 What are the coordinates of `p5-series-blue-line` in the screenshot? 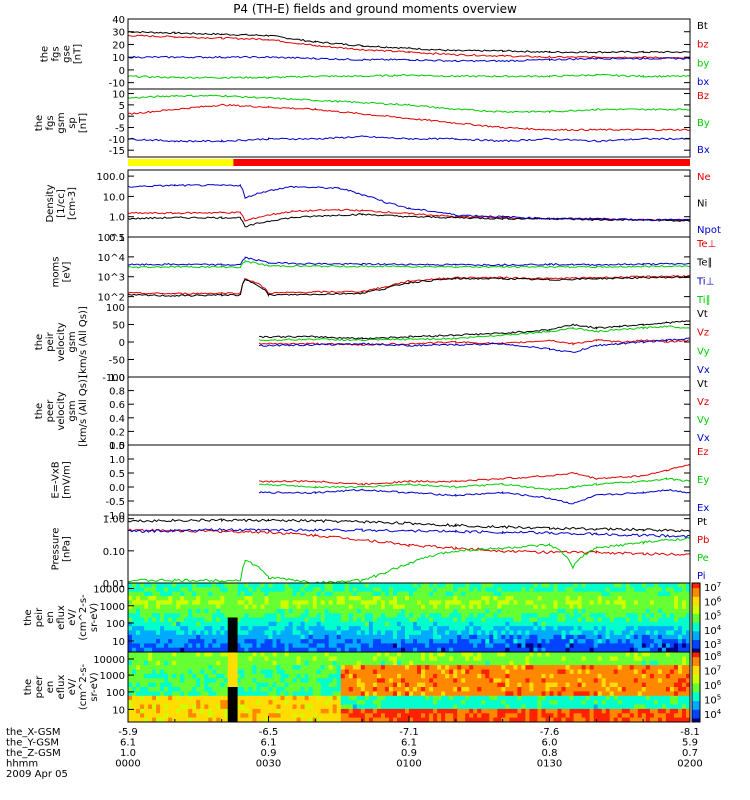 It's located at (474, 345).